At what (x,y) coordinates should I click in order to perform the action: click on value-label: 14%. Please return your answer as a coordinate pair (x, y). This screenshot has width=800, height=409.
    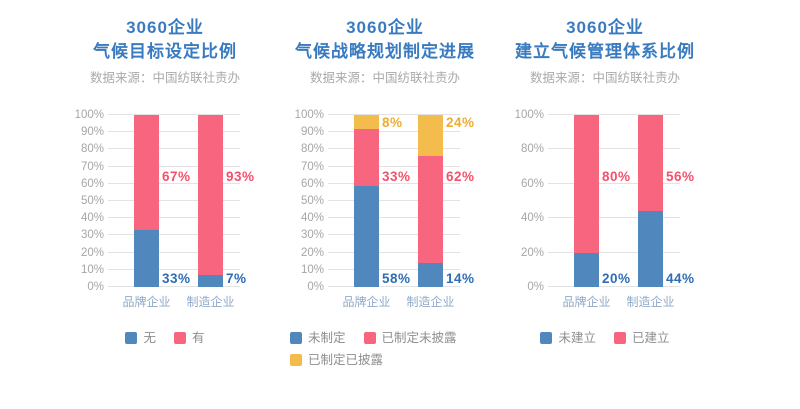
    Looking at the image, I should click on (460, 278).